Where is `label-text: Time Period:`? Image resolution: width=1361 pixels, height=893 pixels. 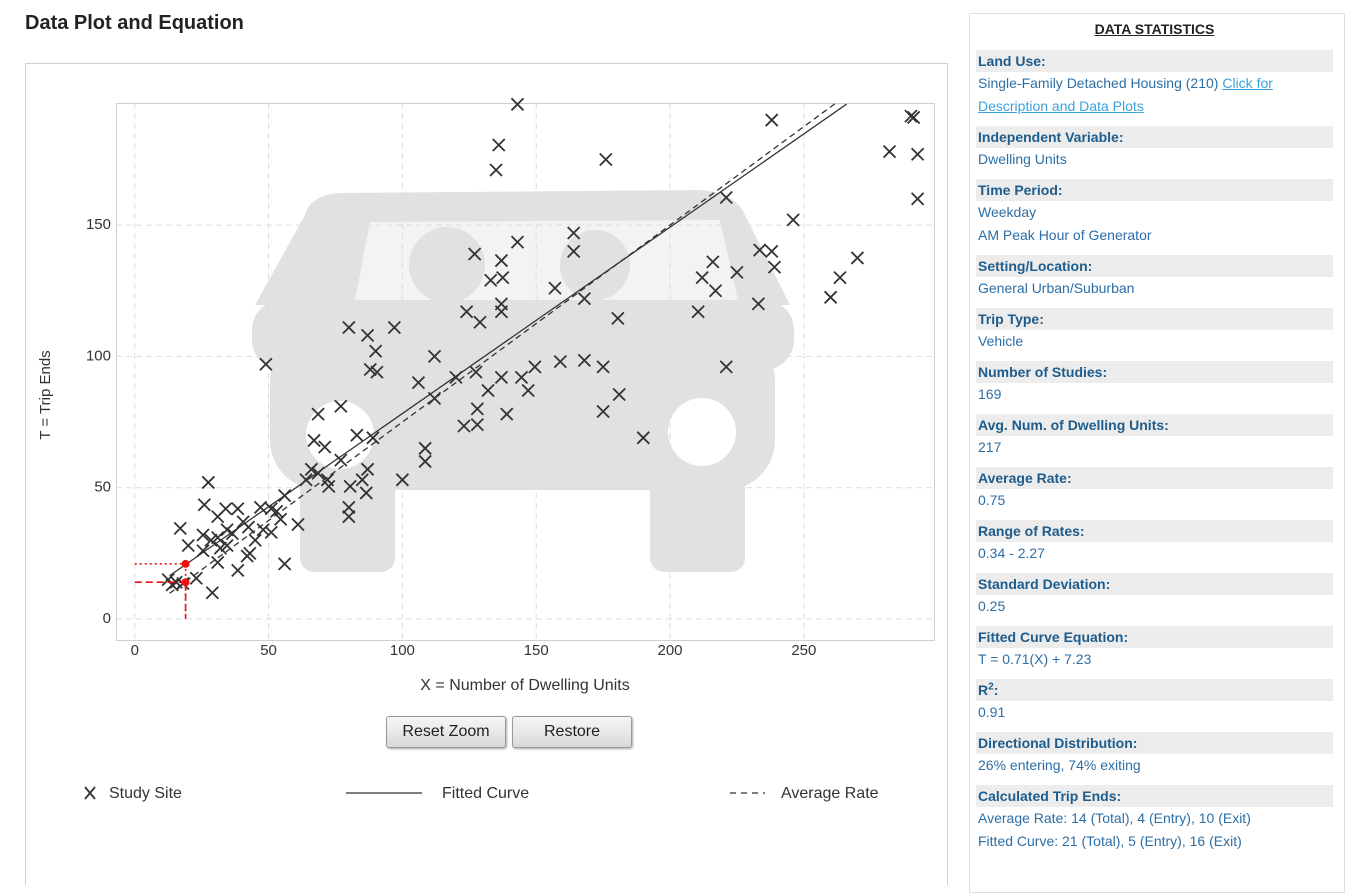
label-text: Time Period: is located at coordinates (1020, 190).